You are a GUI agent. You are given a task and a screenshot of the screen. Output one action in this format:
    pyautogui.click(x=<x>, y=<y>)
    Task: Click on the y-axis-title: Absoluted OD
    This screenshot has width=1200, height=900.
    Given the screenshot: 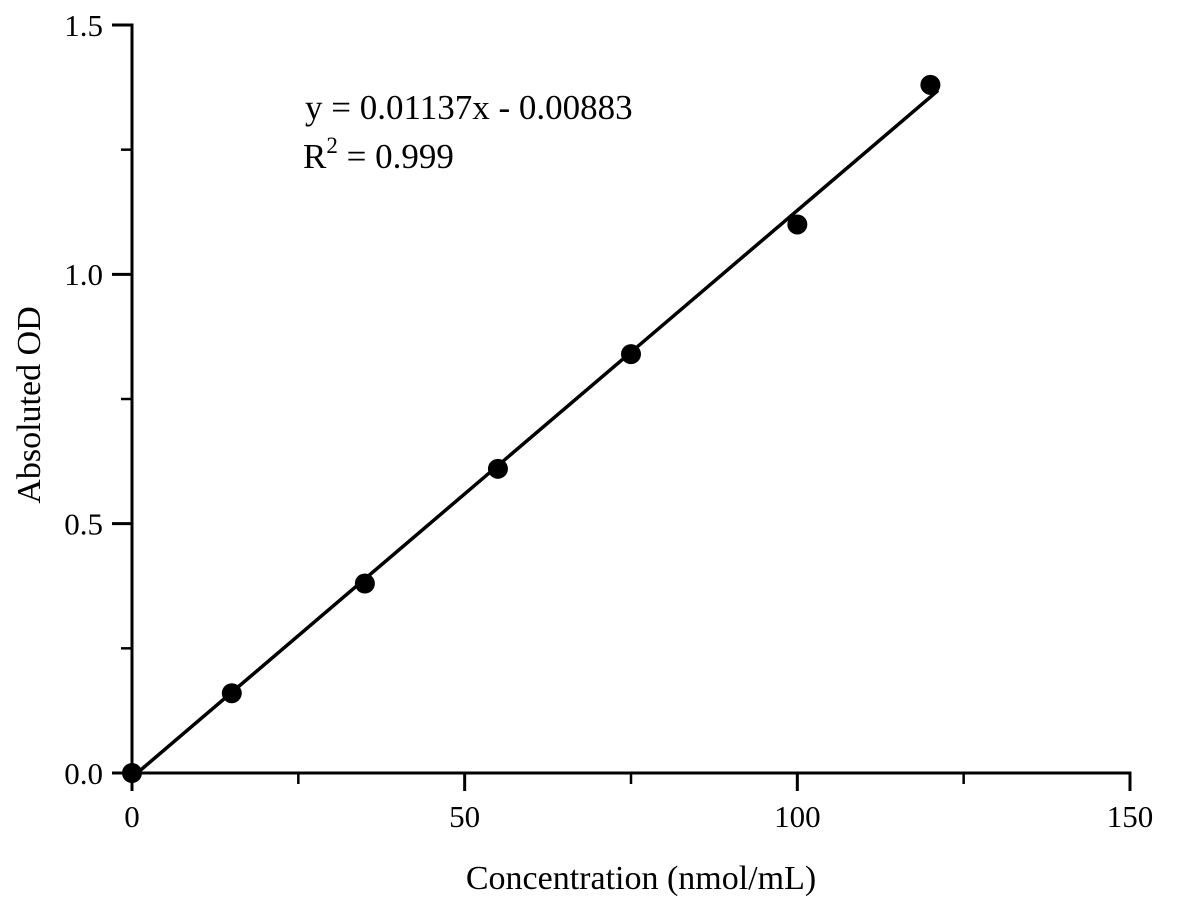 What is the action you would take?
    pyautogui.click(x=29, y=404)
    